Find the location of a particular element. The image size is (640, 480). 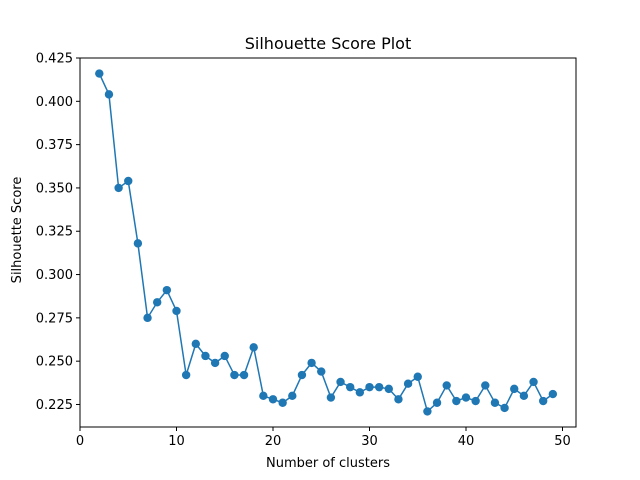

y-tick-label: 0.375 is located at coordinates (54, 145).